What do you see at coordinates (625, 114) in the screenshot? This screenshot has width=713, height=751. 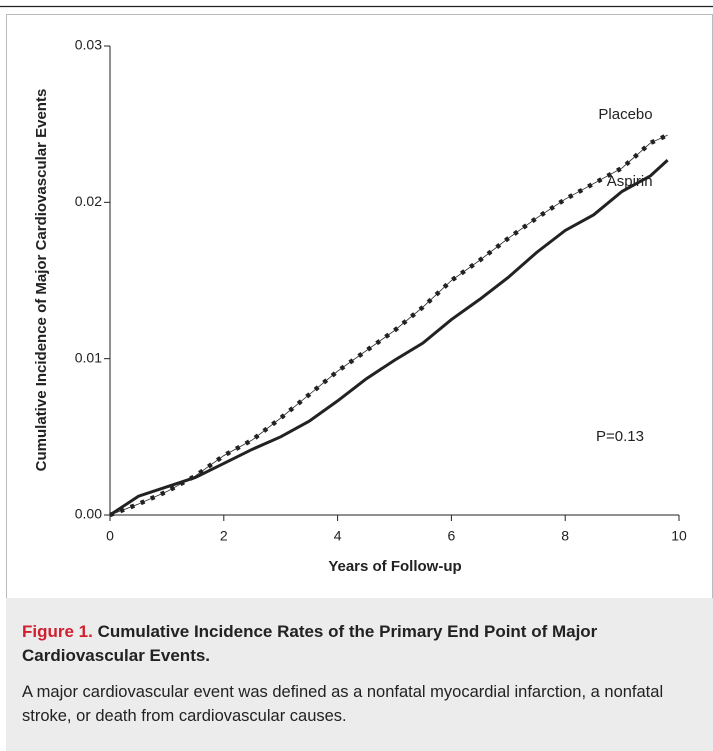 I see `series-label: Placebo` at bounding box center [625, 114].